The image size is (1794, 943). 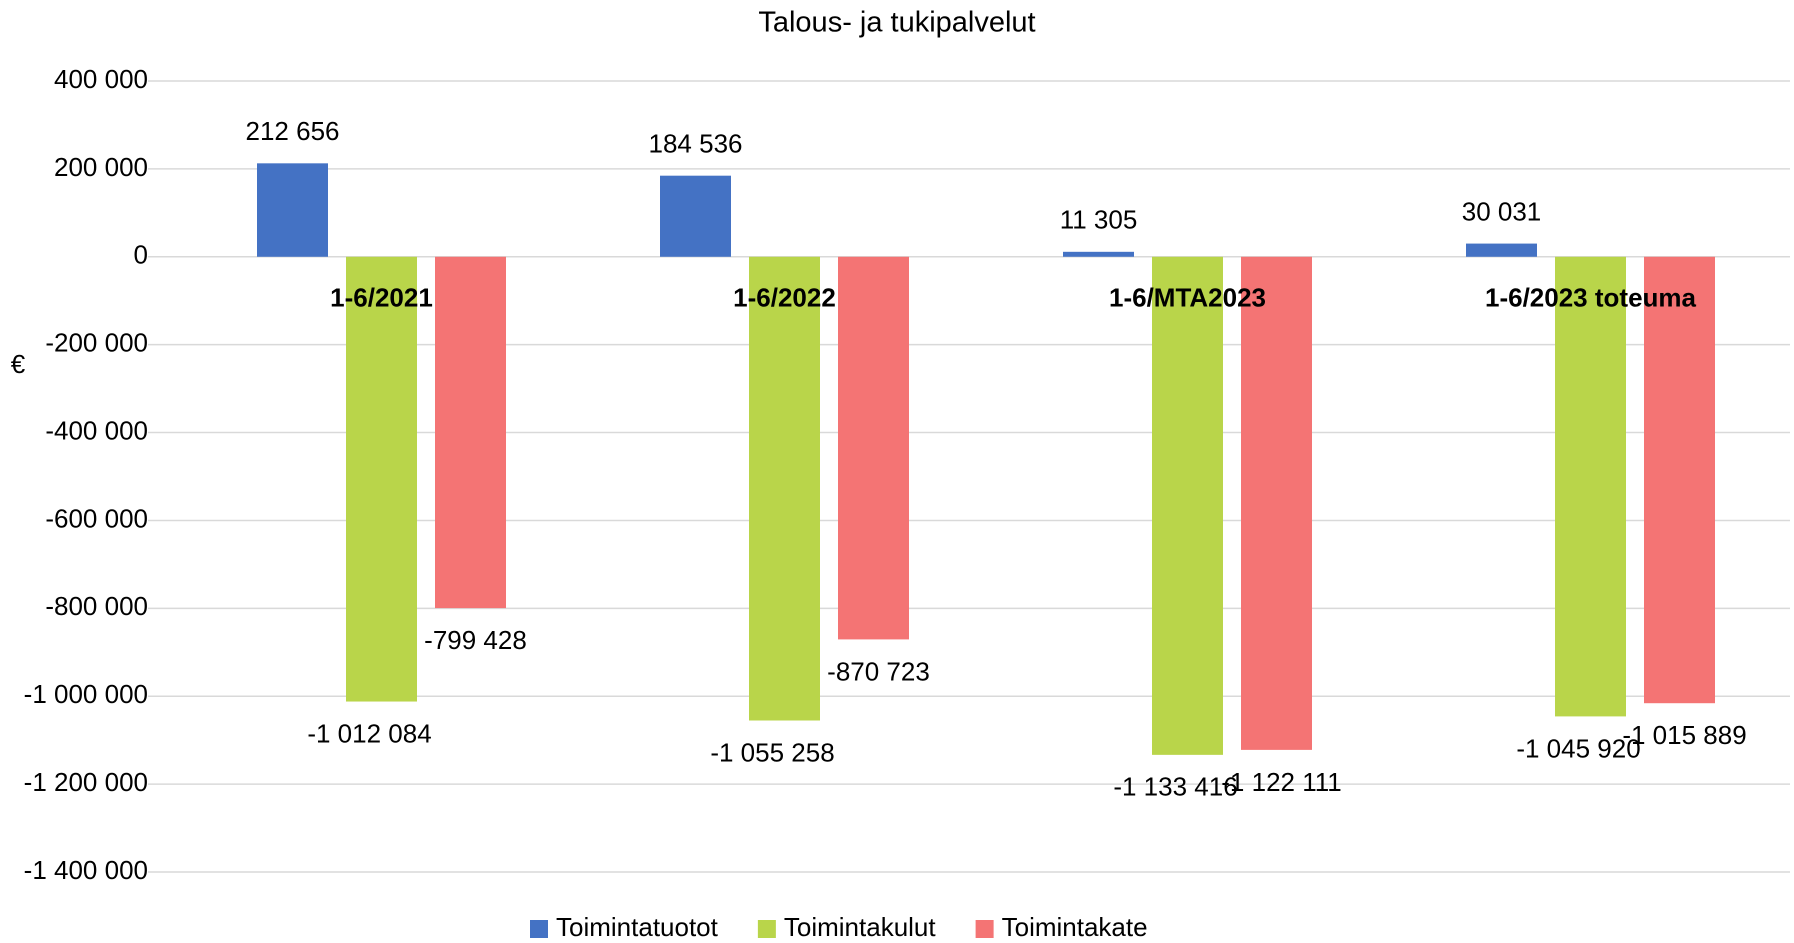 What do you see at coordinates (772, 752) in the screenshot?
I see `data-label: -1 055 258` at bounding box center [772, 752].